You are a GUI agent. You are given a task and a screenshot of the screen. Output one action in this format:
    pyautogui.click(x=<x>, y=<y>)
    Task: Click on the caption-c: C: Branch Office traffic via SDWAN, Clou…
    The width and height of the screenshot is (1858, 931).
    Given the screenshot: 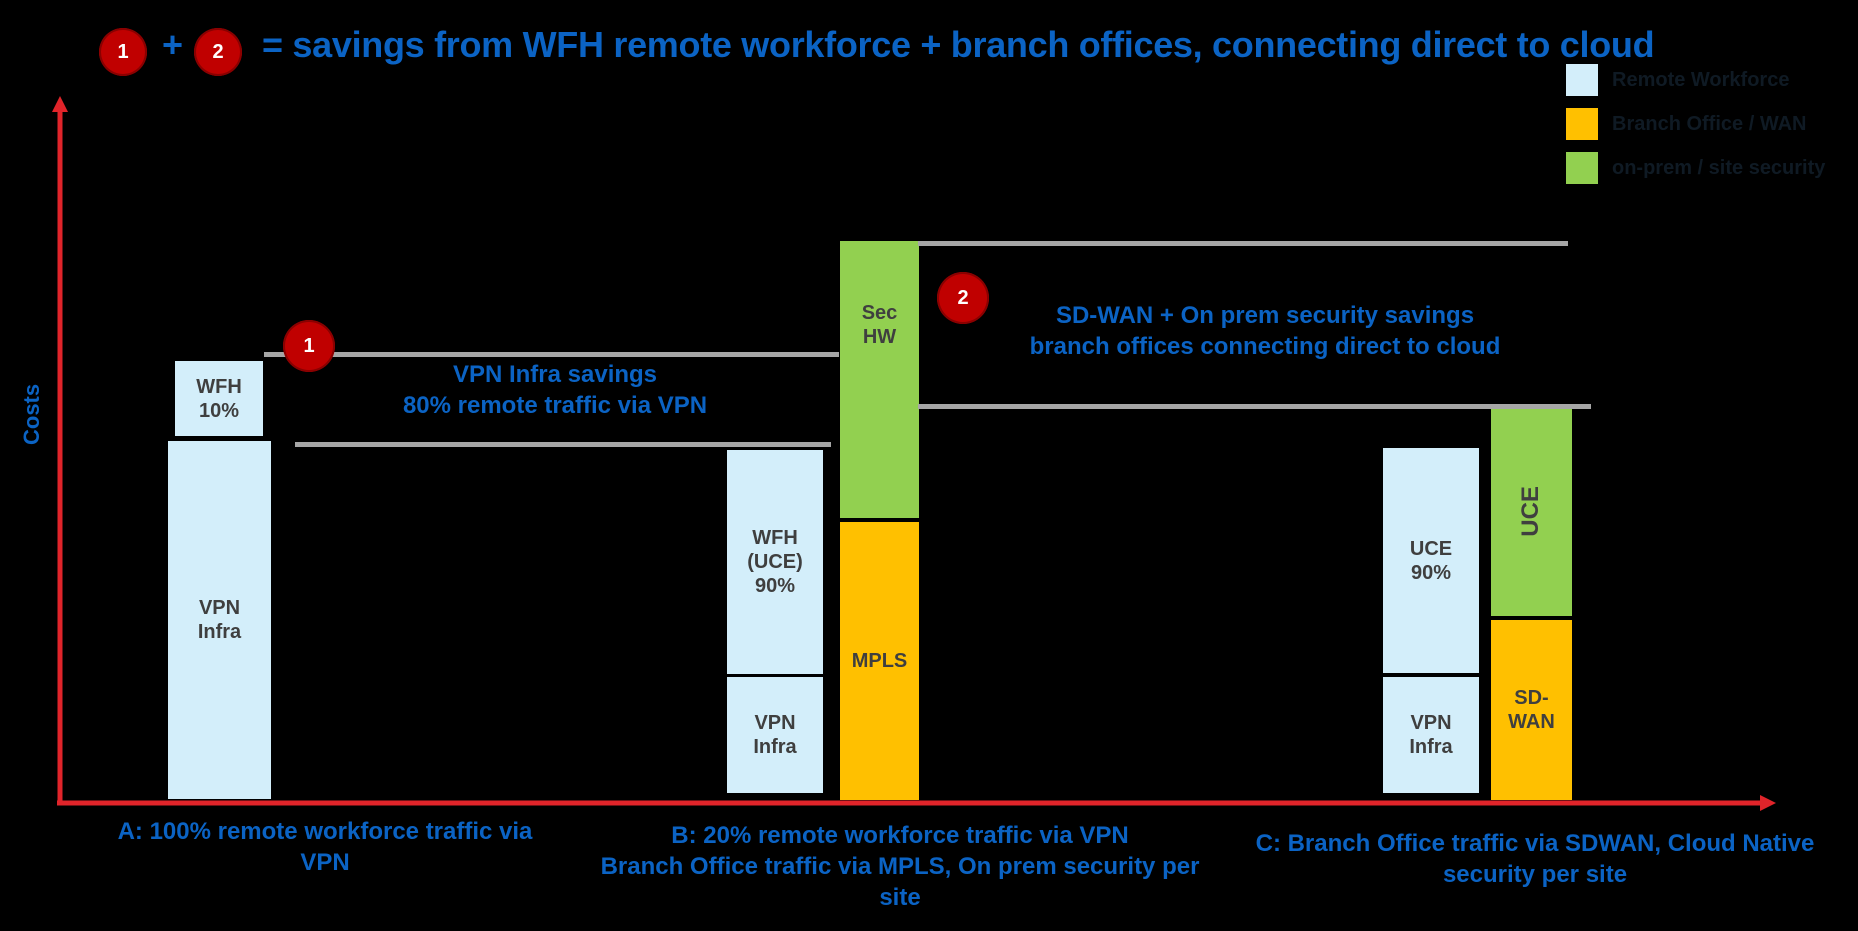 What is the action you would take?
    pyautogui.click(x=1535, y=859)
    